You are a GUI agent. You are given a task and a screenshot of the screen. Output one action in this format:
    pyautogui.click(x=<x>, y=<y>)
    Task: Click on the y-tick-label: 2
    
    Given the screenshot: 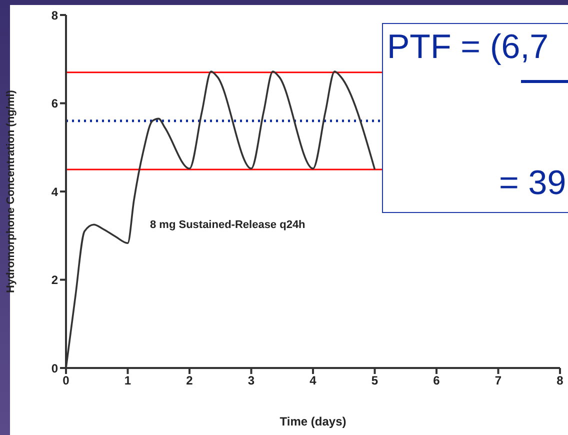 What is the action you would take?
    pyautogui.click(x=54, y=280)
    